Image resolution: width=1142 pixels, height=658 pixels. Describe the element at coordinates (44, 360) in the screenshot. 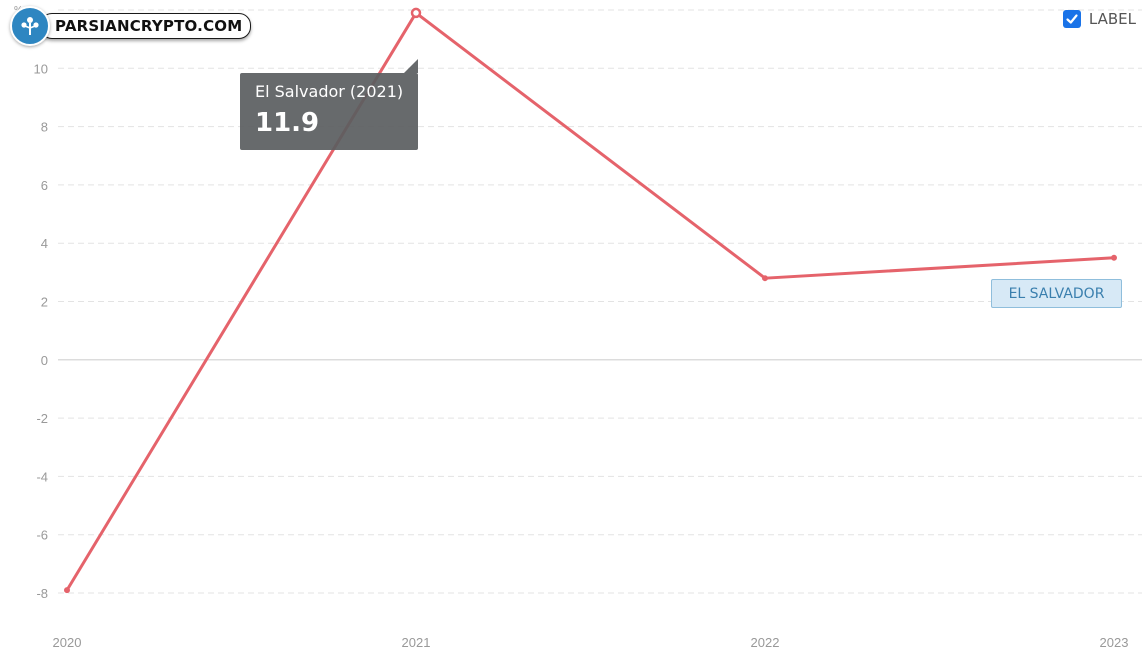

I see `y-tick-label: 0` at that location.